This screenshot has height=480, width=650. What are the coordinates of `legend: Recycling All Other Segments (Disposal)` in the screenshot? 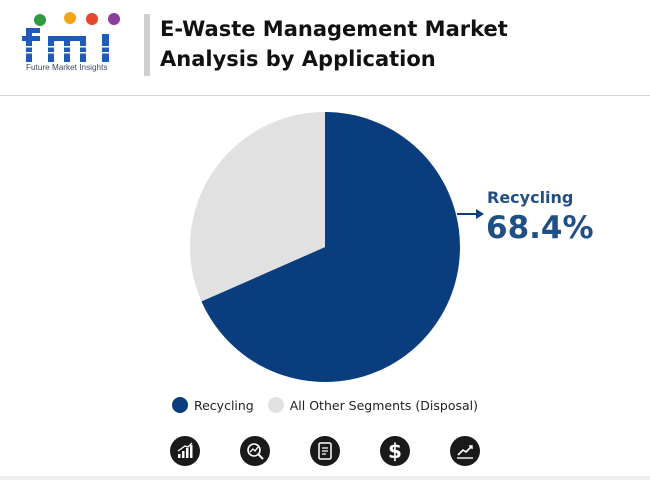 It's located at (325, 405).